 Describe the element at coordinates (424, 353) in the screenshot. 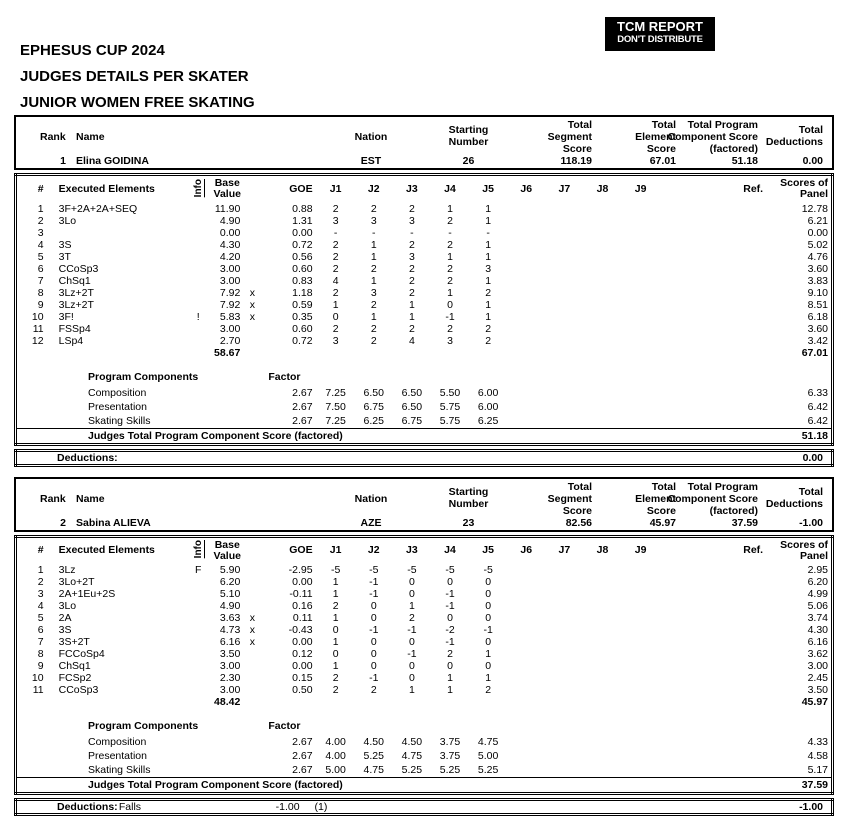

I see `base-value-total-row: 58.67 67.01` at that location.